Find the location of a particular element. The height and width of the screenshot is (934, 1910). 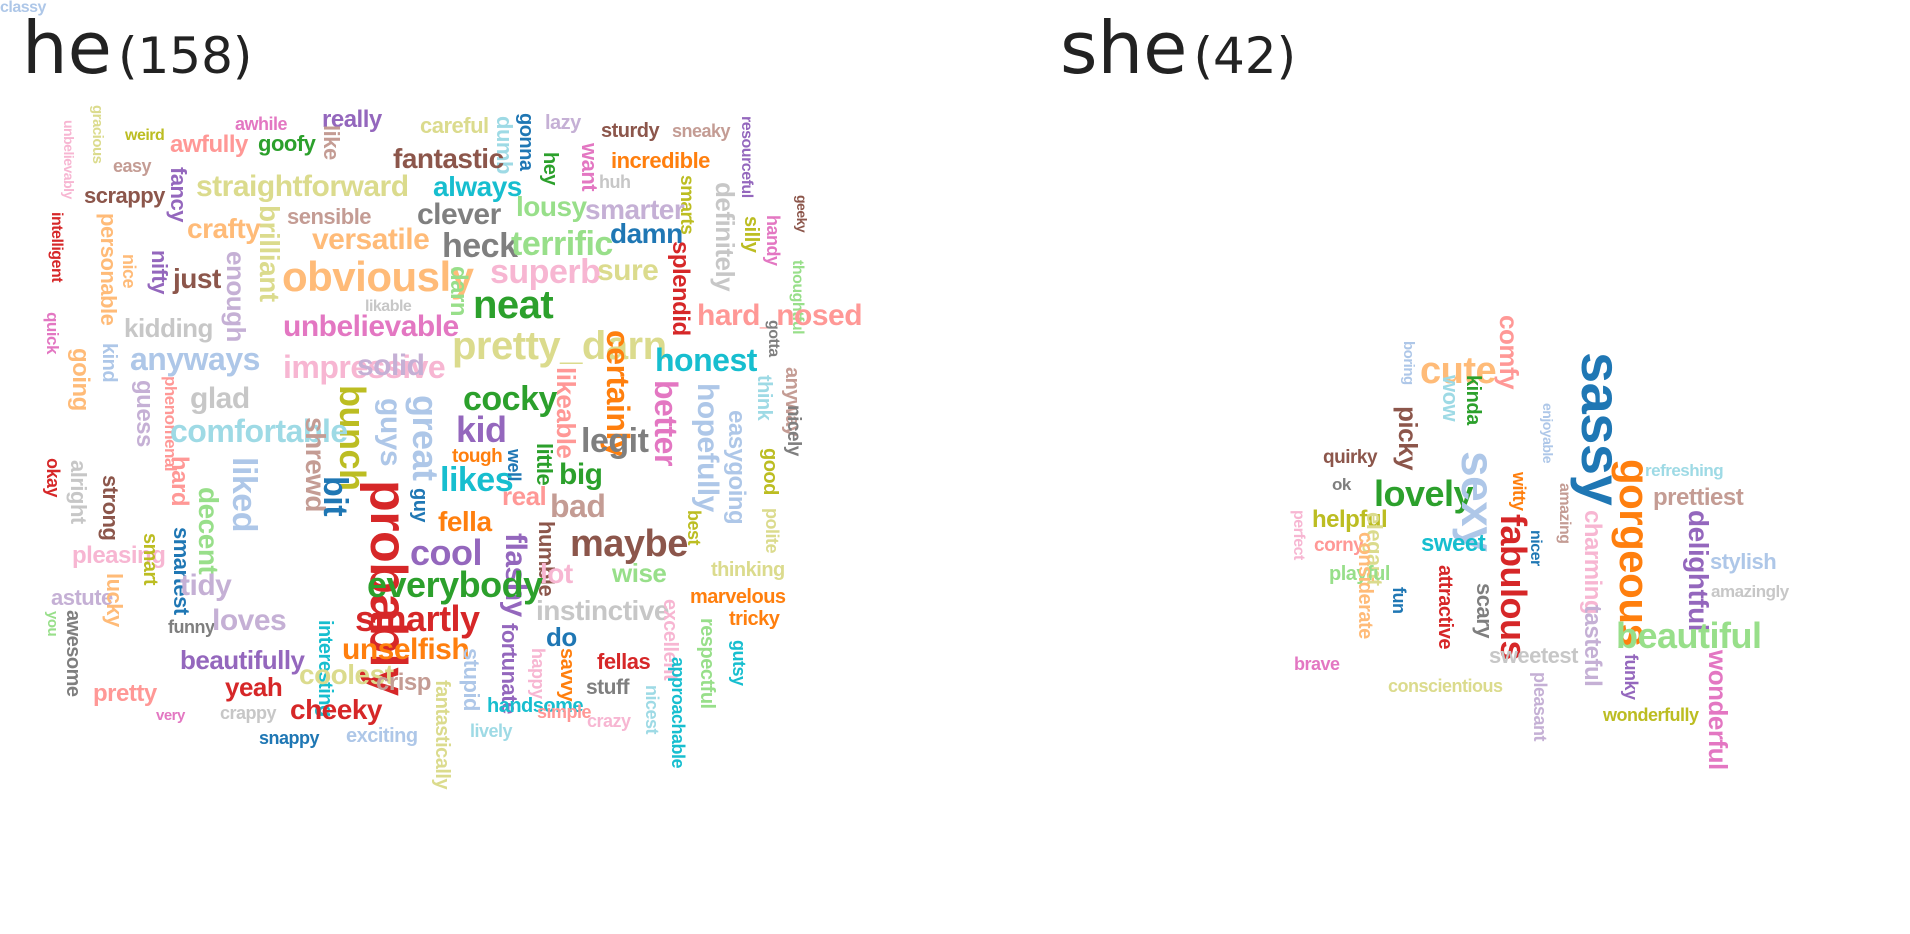

word-lot: lot is located at coordinates (556, 573).